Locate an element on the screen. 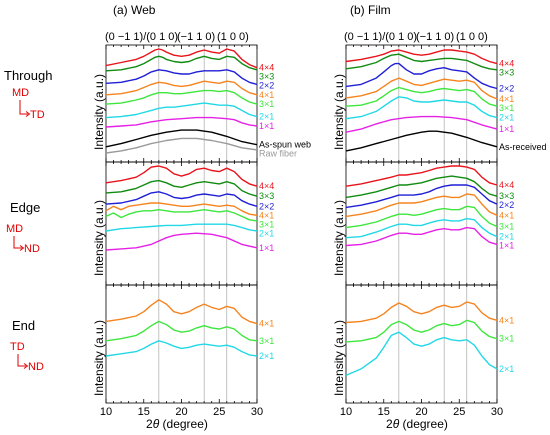 Image resolution: width=550 pixels, height=435 pixels. x-axis-label-web: 2θ (degree) is located at coordinates (177, 424).